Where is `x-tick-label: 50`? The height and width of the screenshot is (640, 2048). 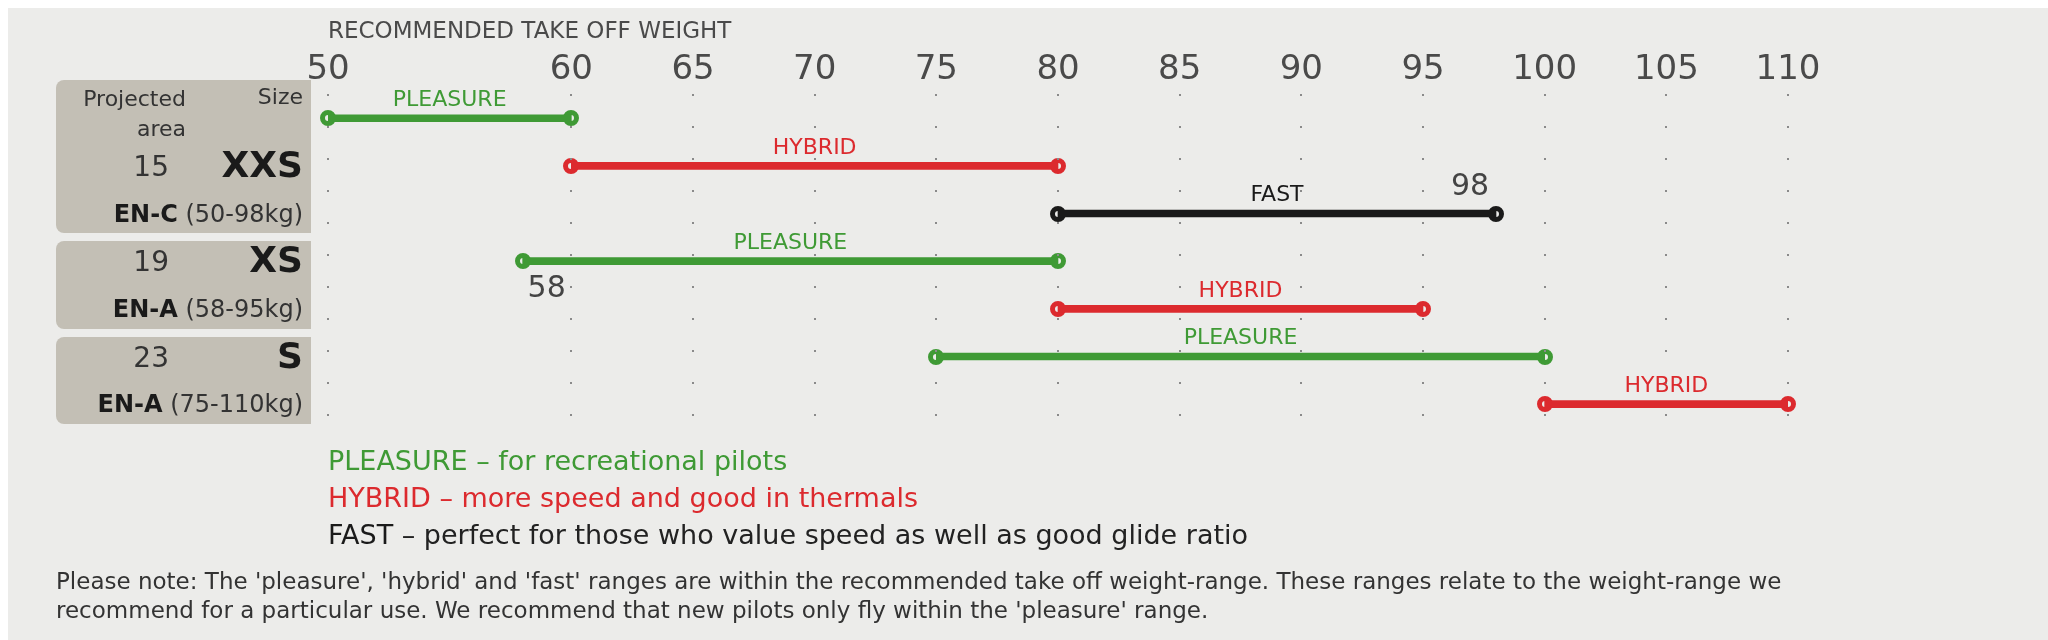 x-tick-label: 50 is located at coordinates (328, 66).